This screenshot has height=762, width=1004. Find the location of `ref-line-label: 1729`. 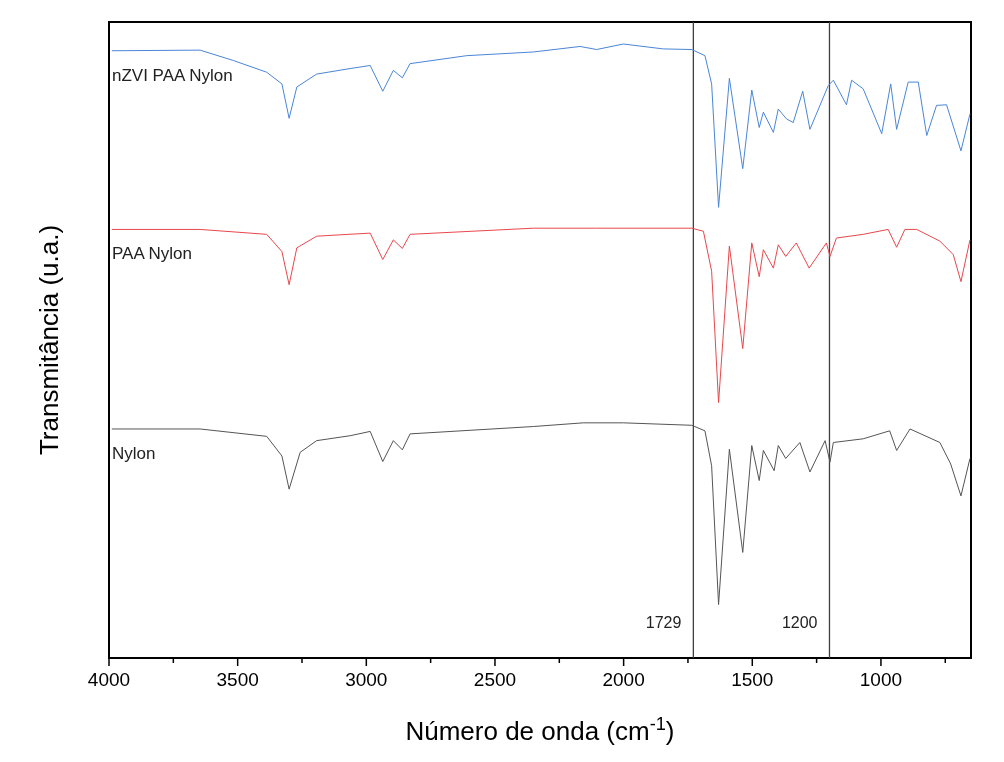

ref-line-label: 1729 is located at coordinates (663, 622).